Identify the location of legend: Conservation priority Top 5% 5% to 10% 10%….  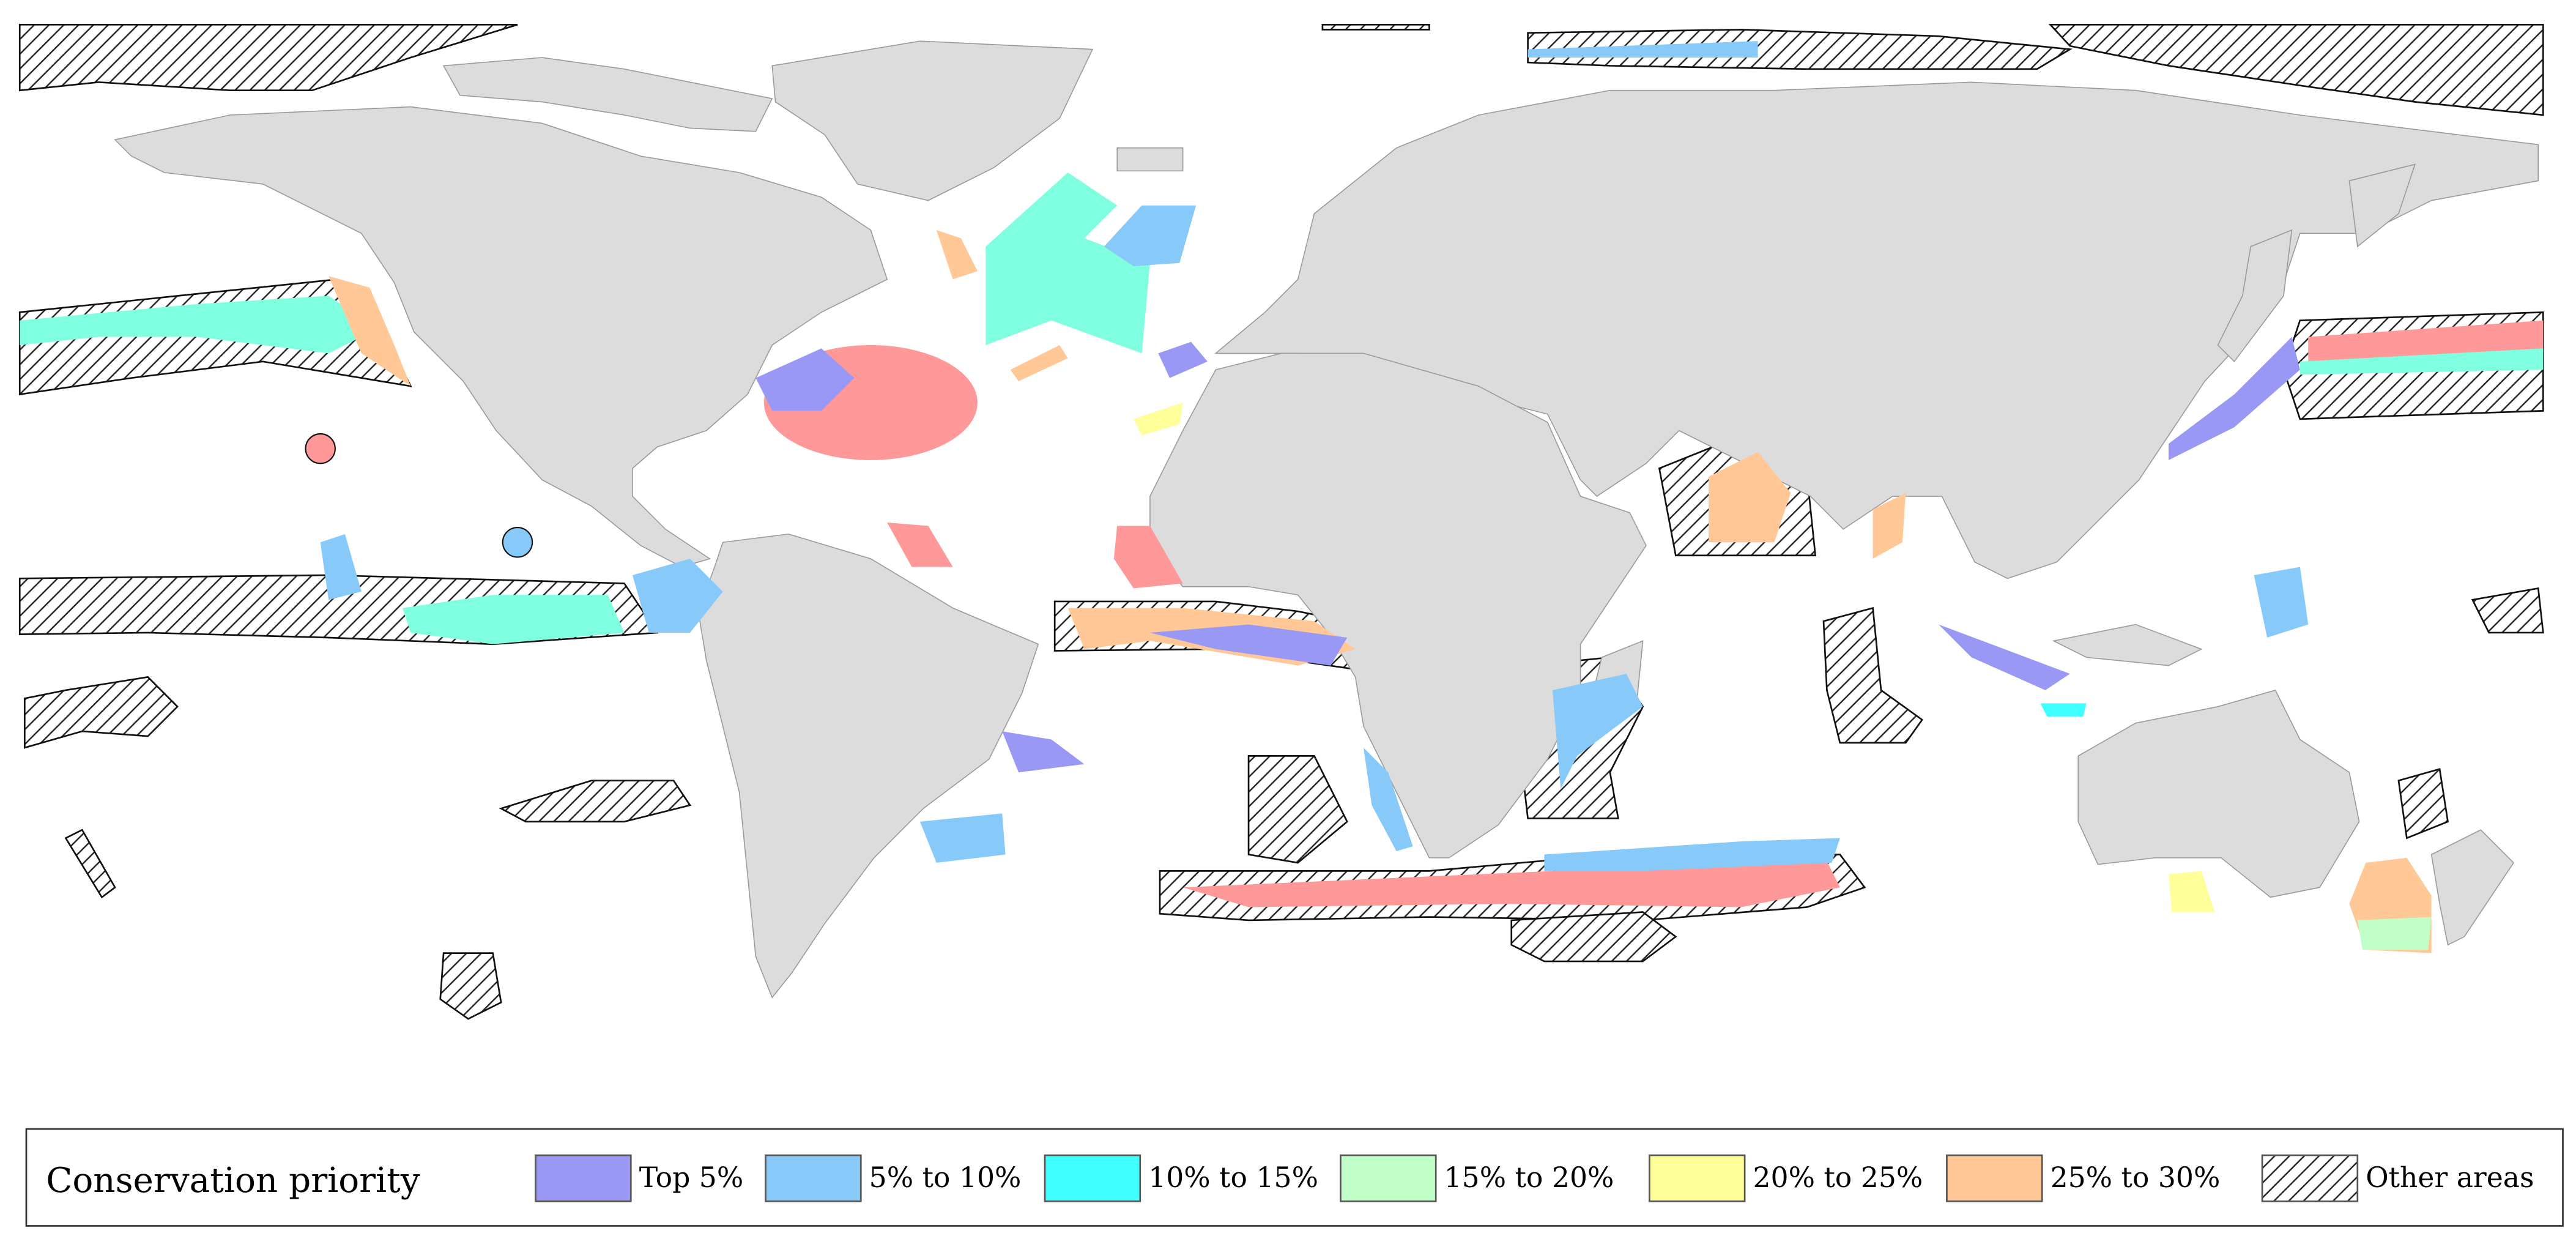
(1294, 1177).